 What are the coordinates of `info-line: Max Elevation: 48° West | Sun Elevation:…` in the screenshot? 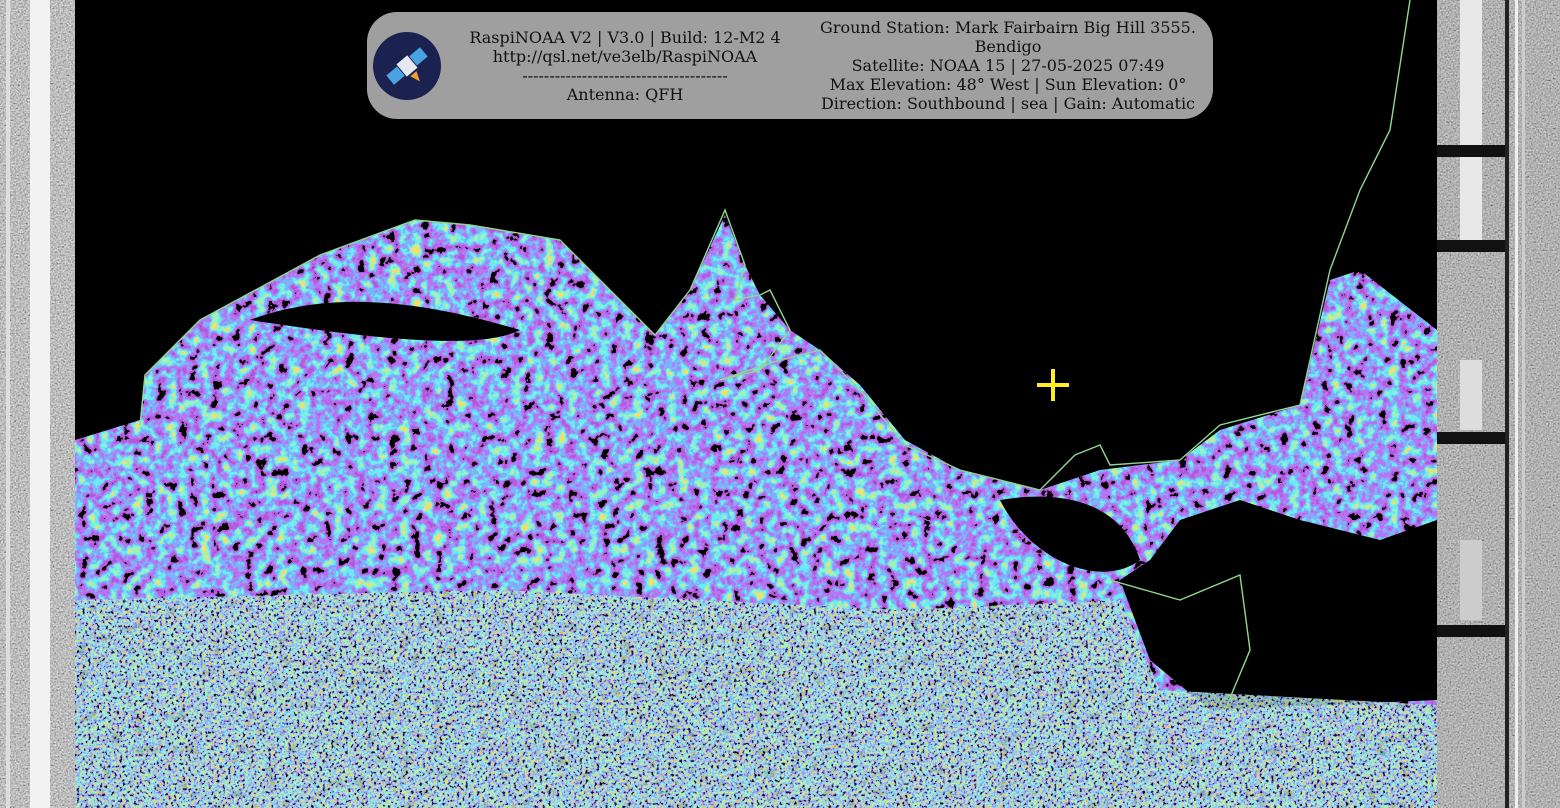 It's located at (1008, 84).